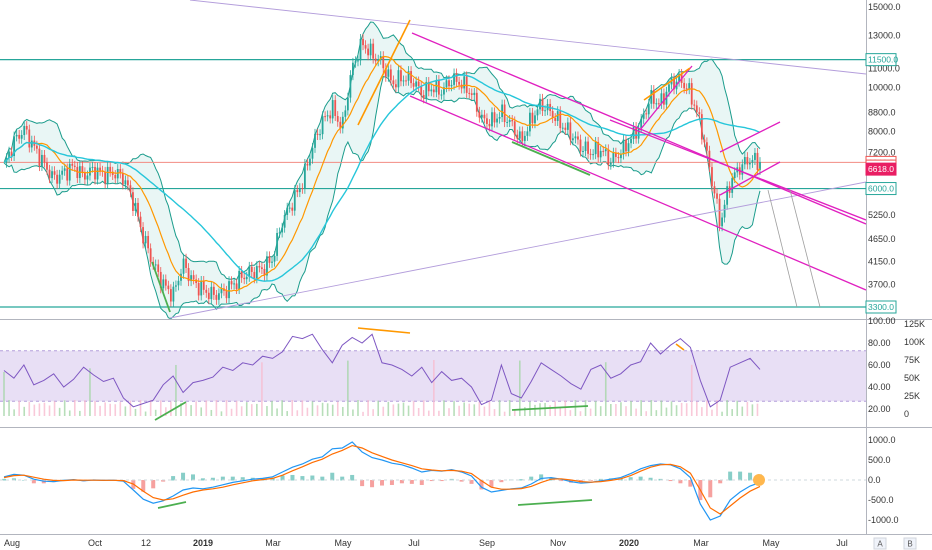 The image size is (932, 550). What do you see at coordinates (874, 480) in the screenshot?
I see `macd-axis-tick-label: 0.0` at bounding box center [874, 480].